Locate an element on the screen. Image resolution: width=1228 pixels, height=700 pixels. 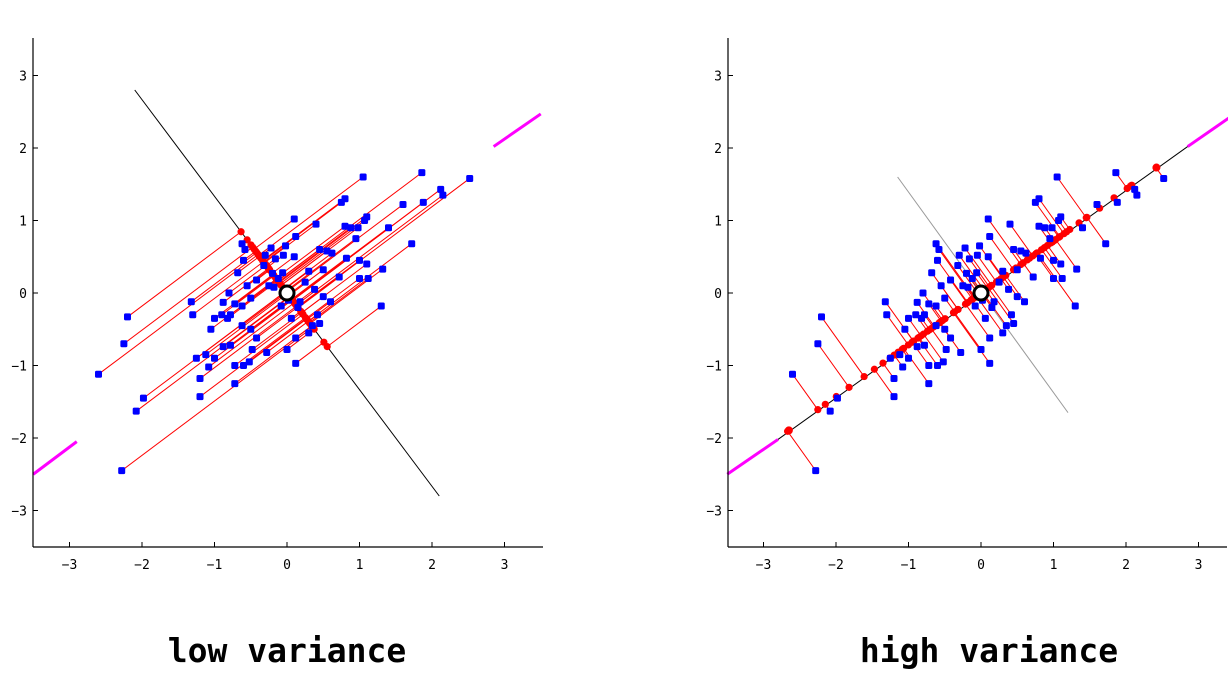
x-tick-label: 2 is located at coordinates (1126, 565).